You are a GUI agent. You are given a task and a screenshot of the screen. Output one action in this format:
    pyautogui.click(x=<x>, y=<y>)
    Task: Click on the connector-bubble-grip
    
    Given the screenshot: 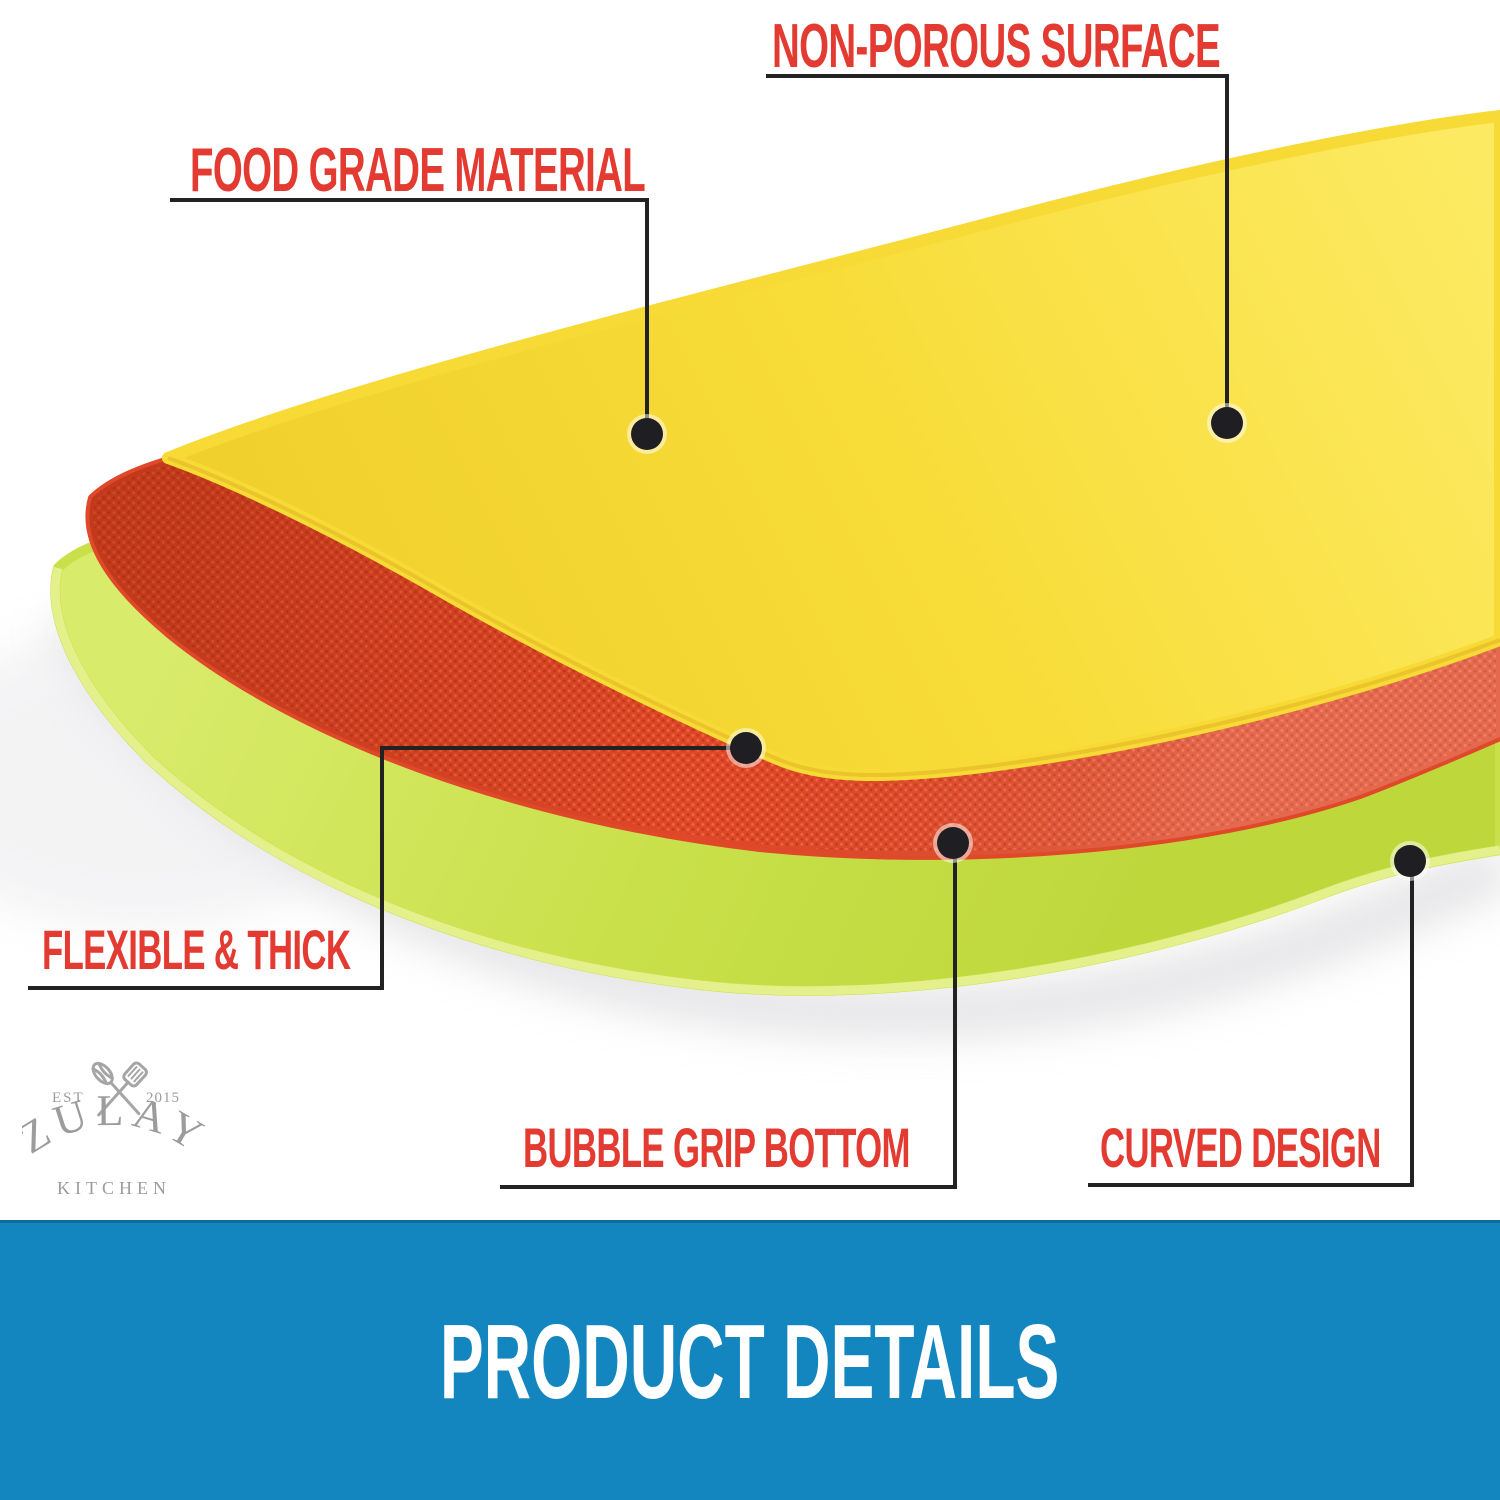 What is the action you would take?
    pyautogui.click(x=728, y=1023)
    